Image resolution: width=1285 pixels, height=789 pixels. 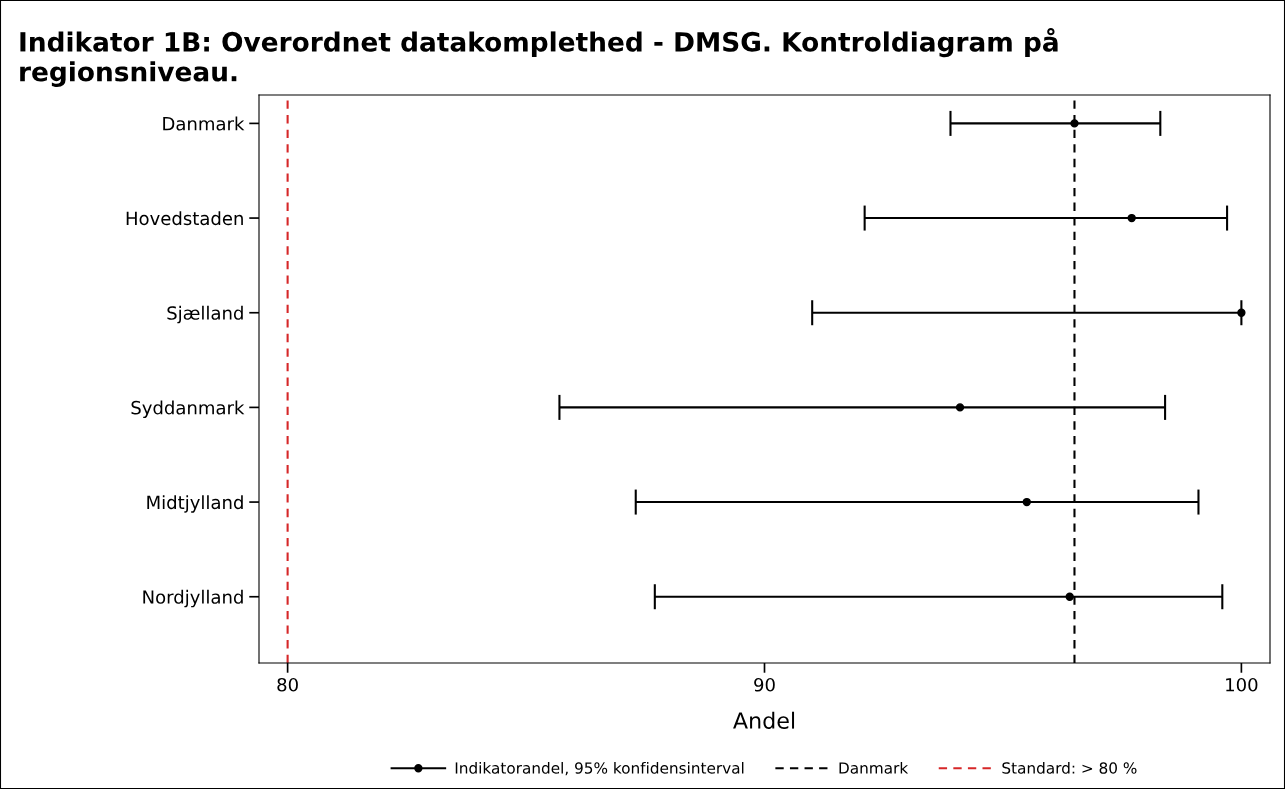 I want to click on y-tick-label: Midtjylland, so click(x=195, y=504).